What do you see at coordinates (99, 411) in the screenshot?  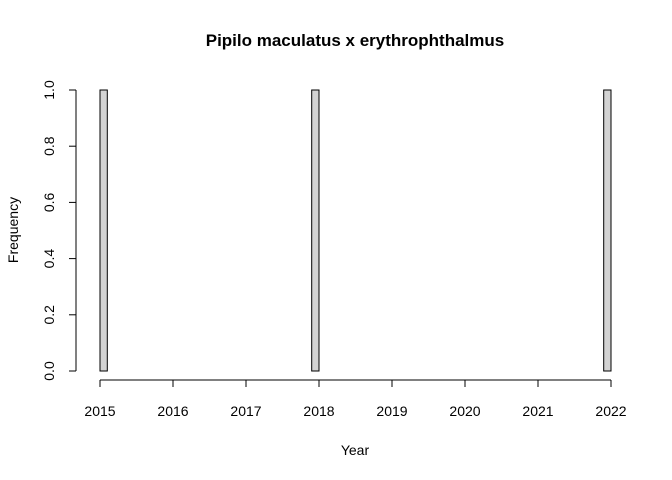 I see `x-tick-label: 2015` at bounding box center [99, 411].